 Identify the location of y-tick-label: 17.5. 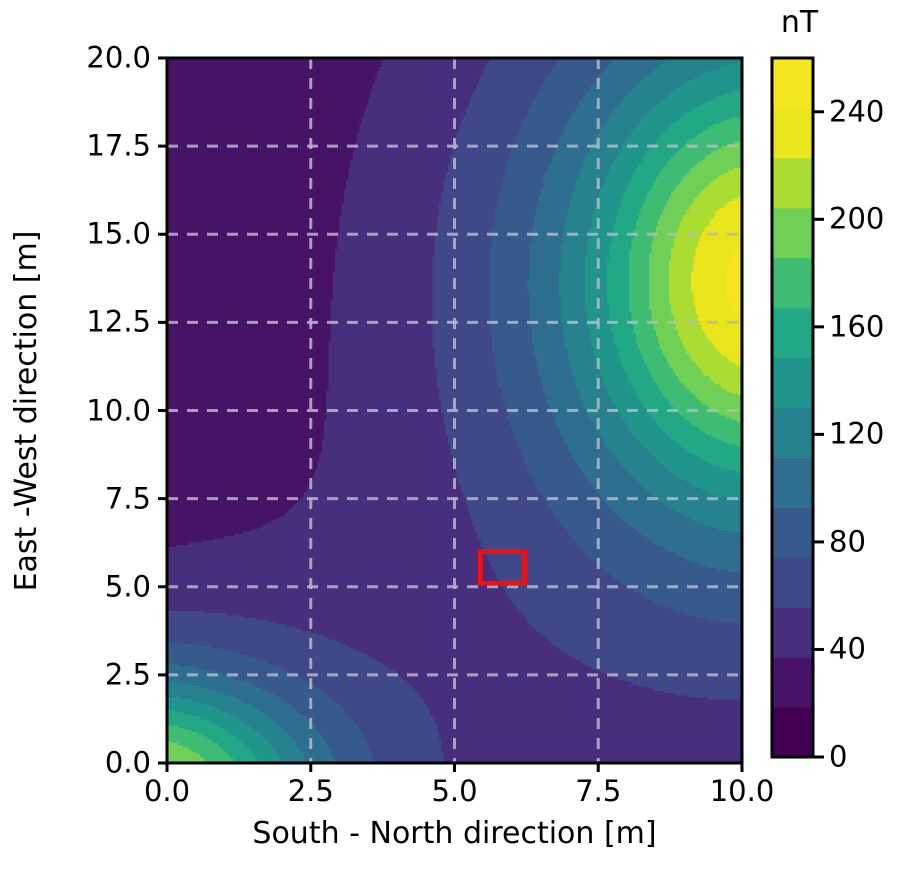
(118, 145).